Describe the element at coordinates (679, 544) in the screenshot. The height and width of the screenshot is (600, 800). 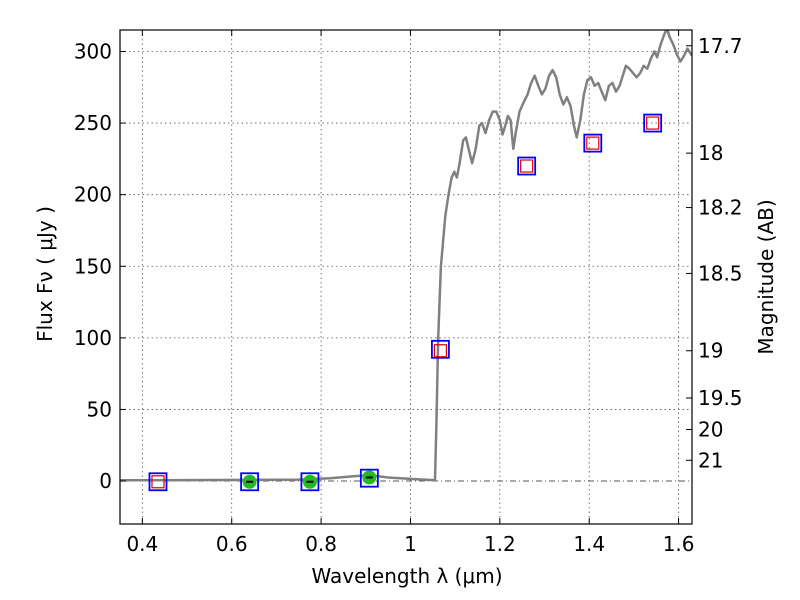
I see `x-tick-label: 1.6` at that location.